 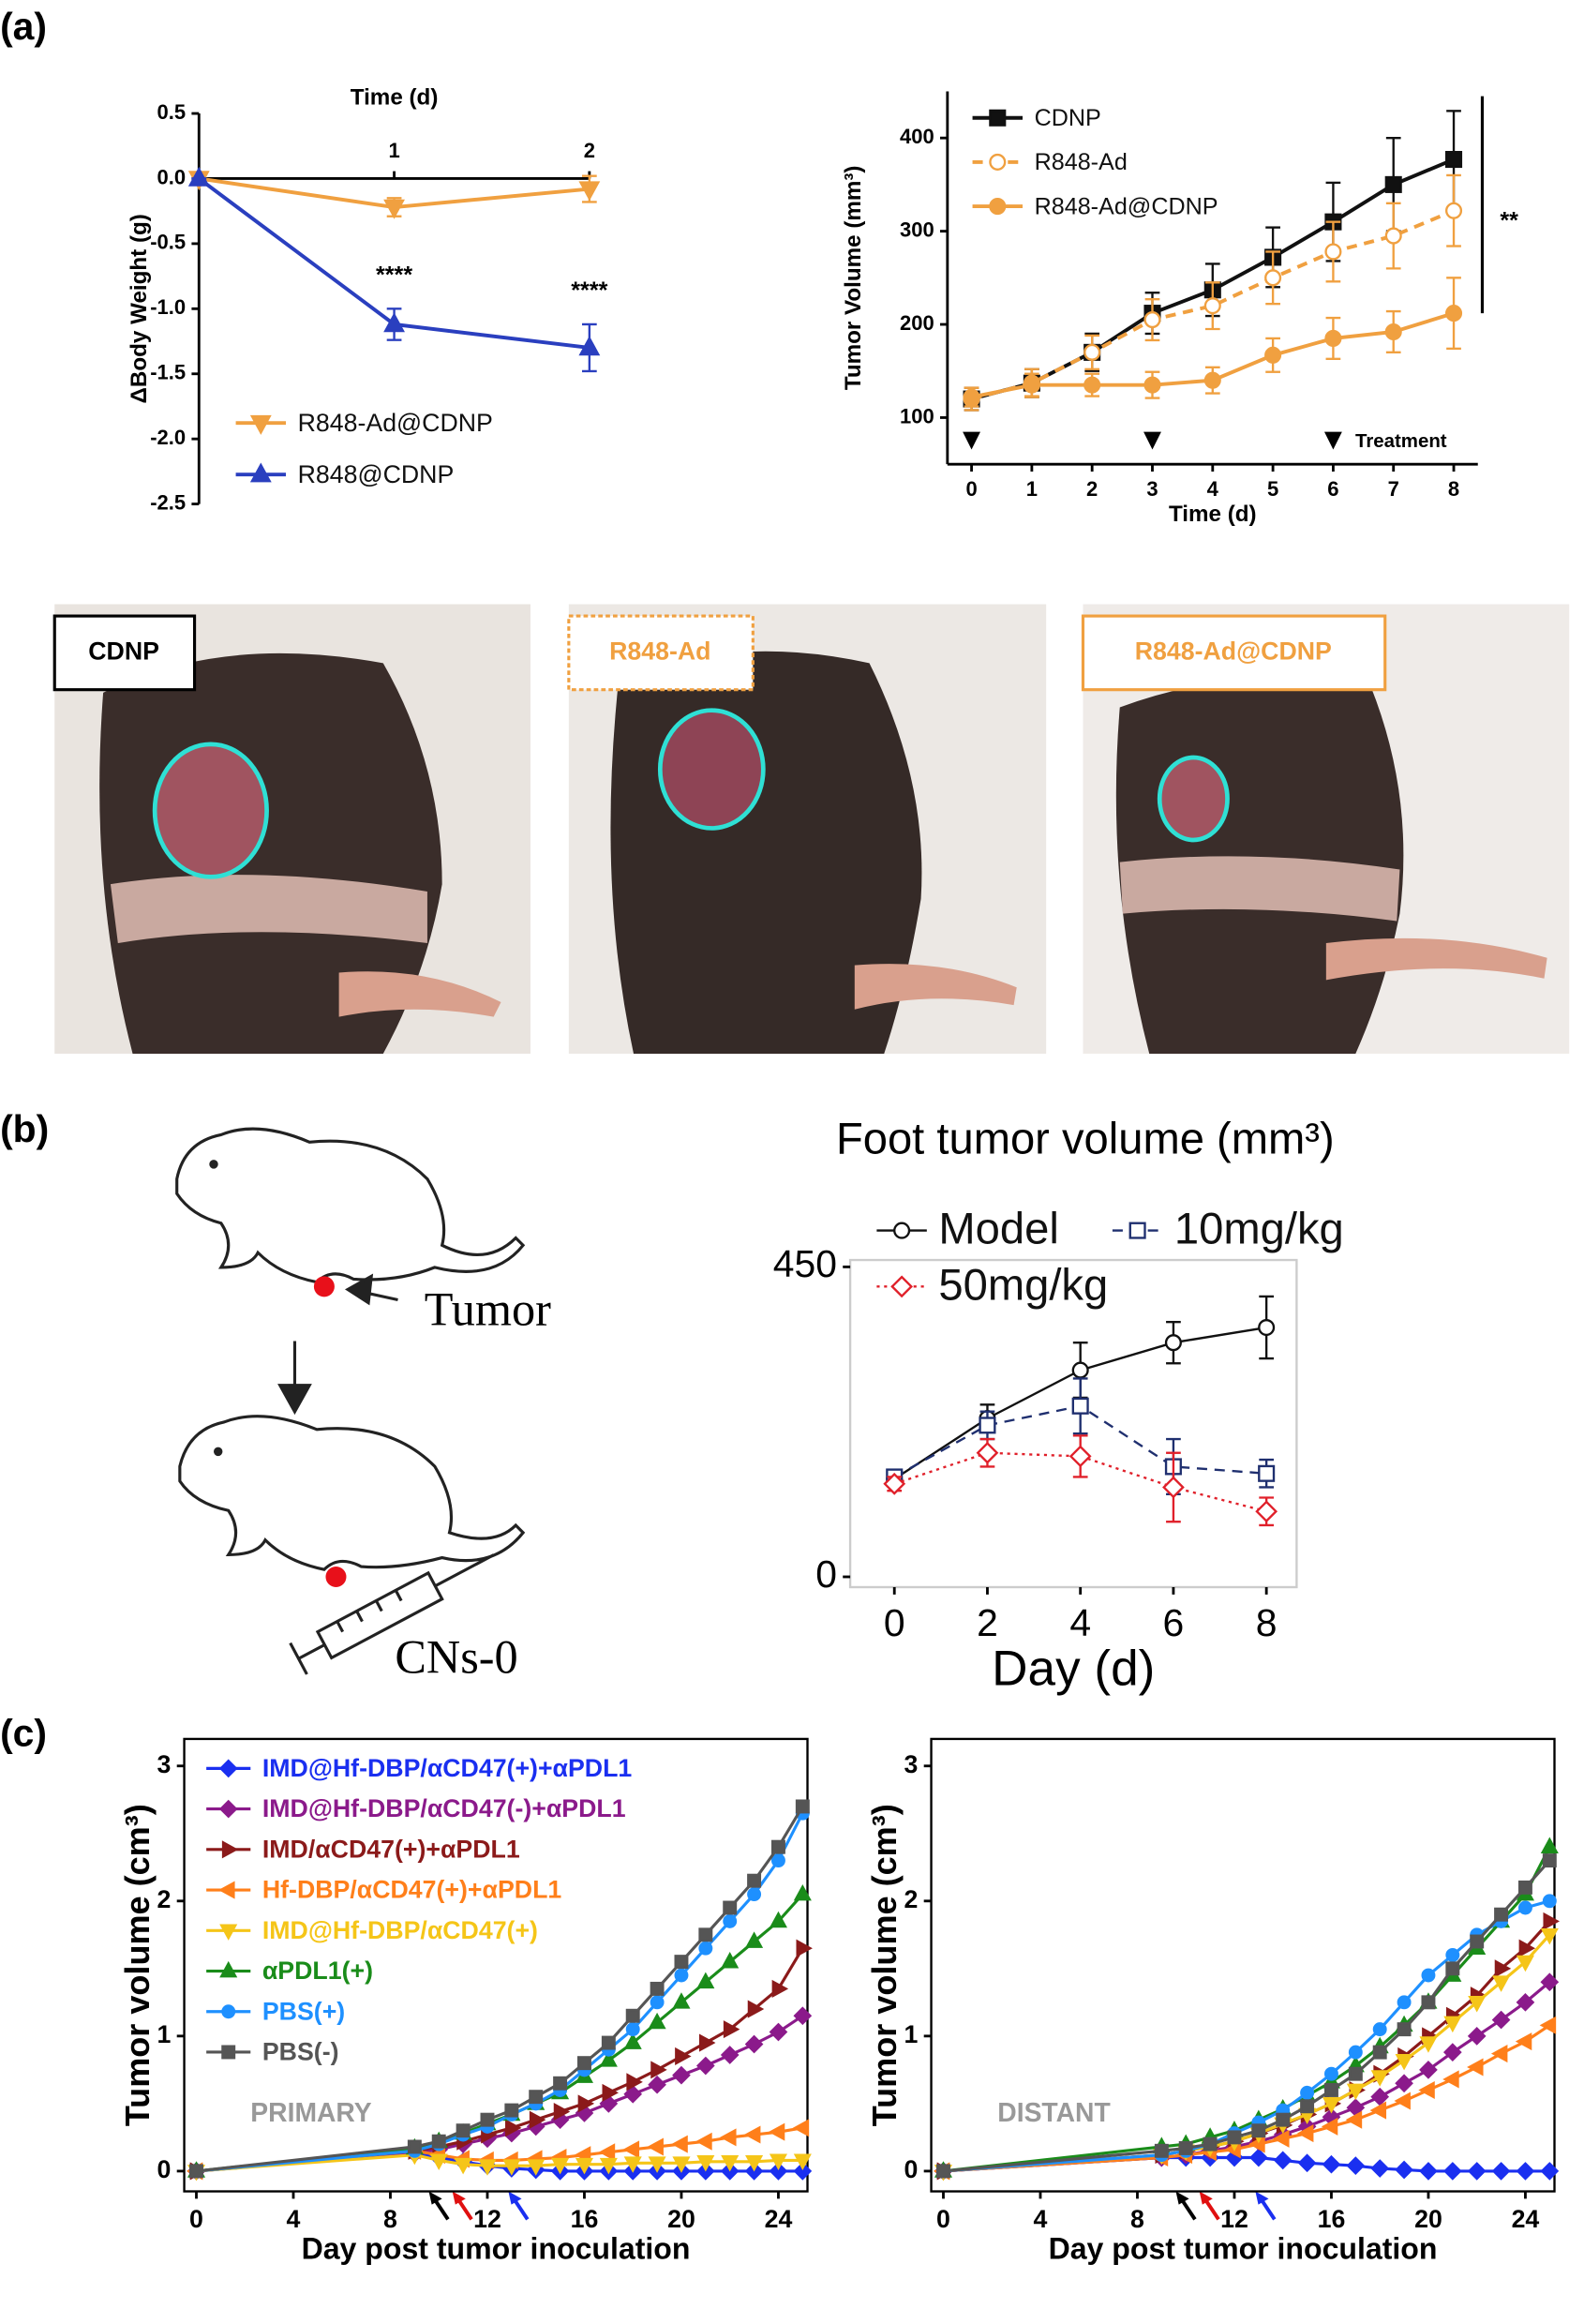 What do you see at coordinates (444, 1808) in the screenshot?
I see `legend-label: IMD@Hf-DBP/αCD47(-)+αPDL1` at bounding box center [444, 1808].